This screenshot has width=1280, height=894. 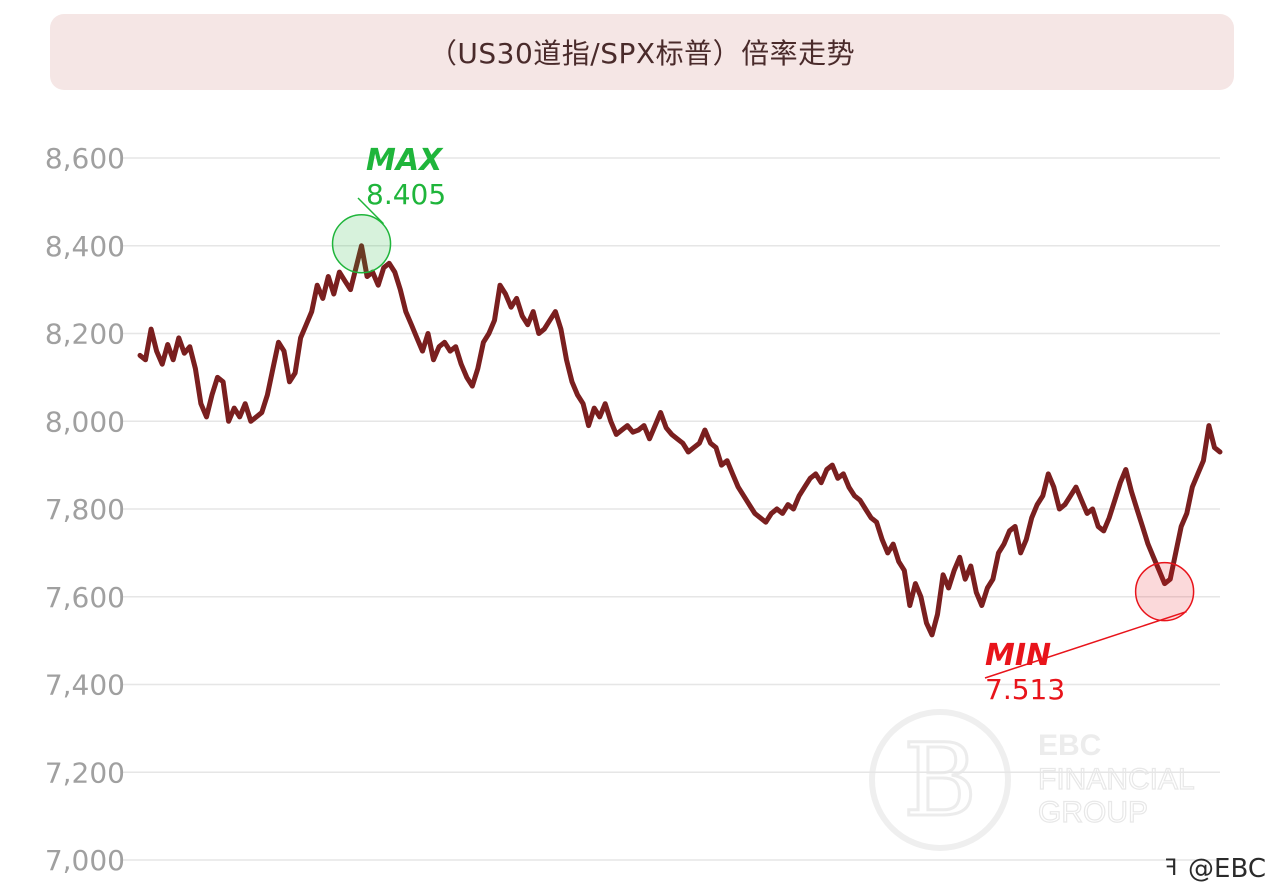 I want to click on max-leader-line, so click(x=371, y=211).